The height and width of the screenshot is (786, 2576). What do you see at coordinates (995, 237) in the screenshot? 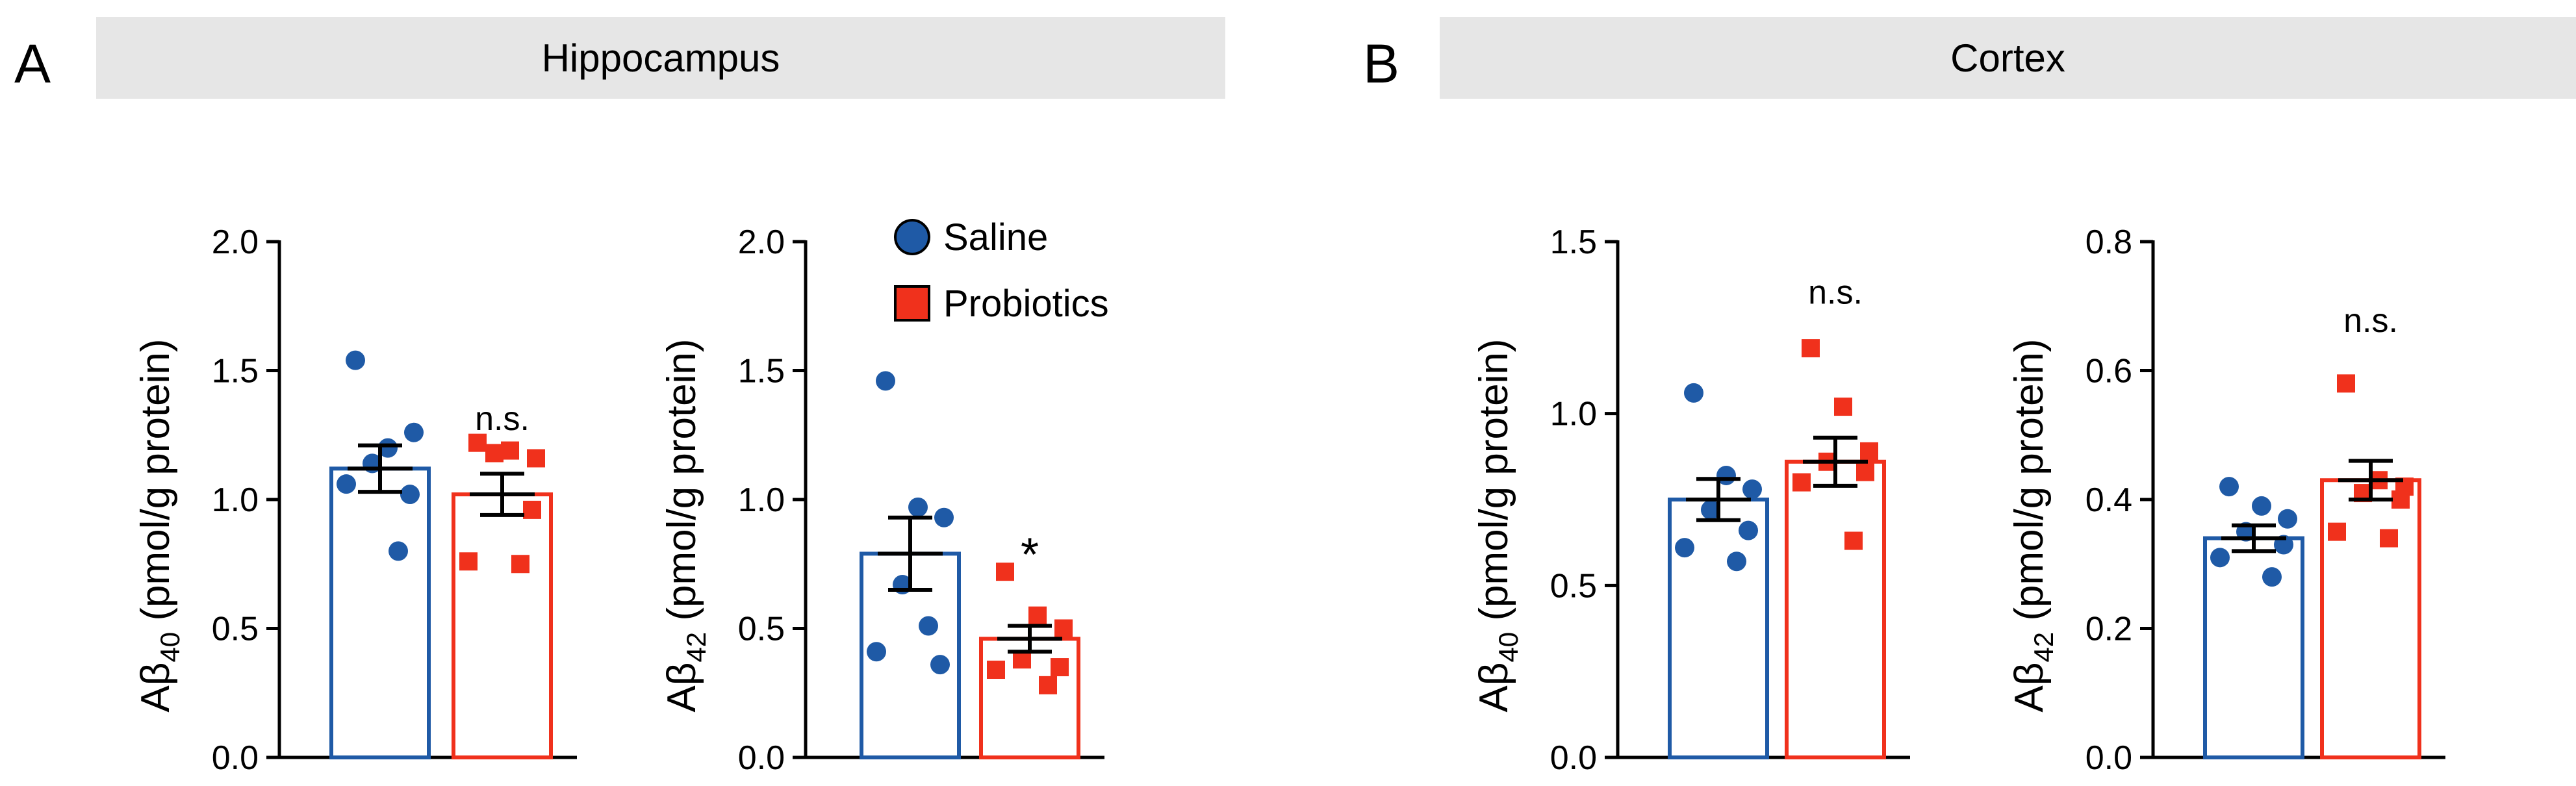
I see `legend-label-saline: Saline` at bounding box center [995, 237].